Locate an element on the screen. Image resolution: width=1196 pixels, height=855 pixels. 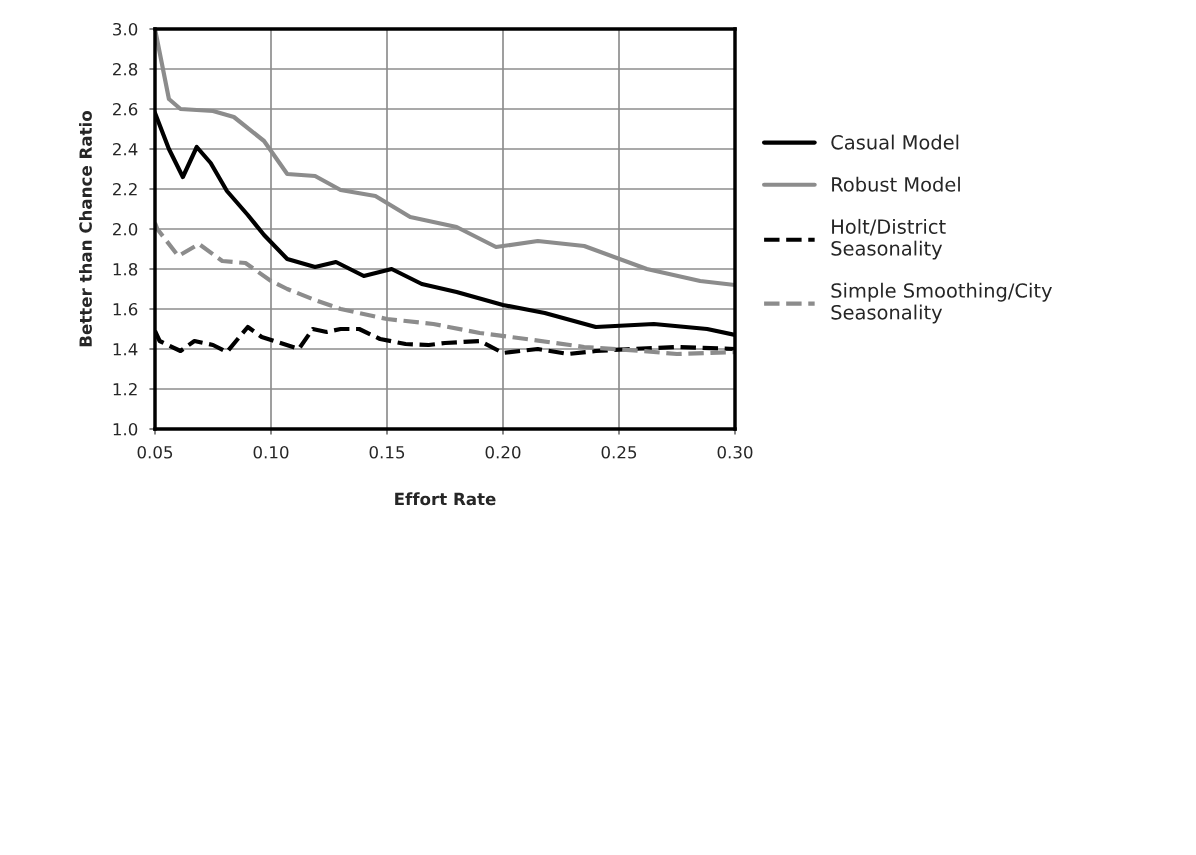
x-tick-label: 0.20 is located at coordinates (503, 452).